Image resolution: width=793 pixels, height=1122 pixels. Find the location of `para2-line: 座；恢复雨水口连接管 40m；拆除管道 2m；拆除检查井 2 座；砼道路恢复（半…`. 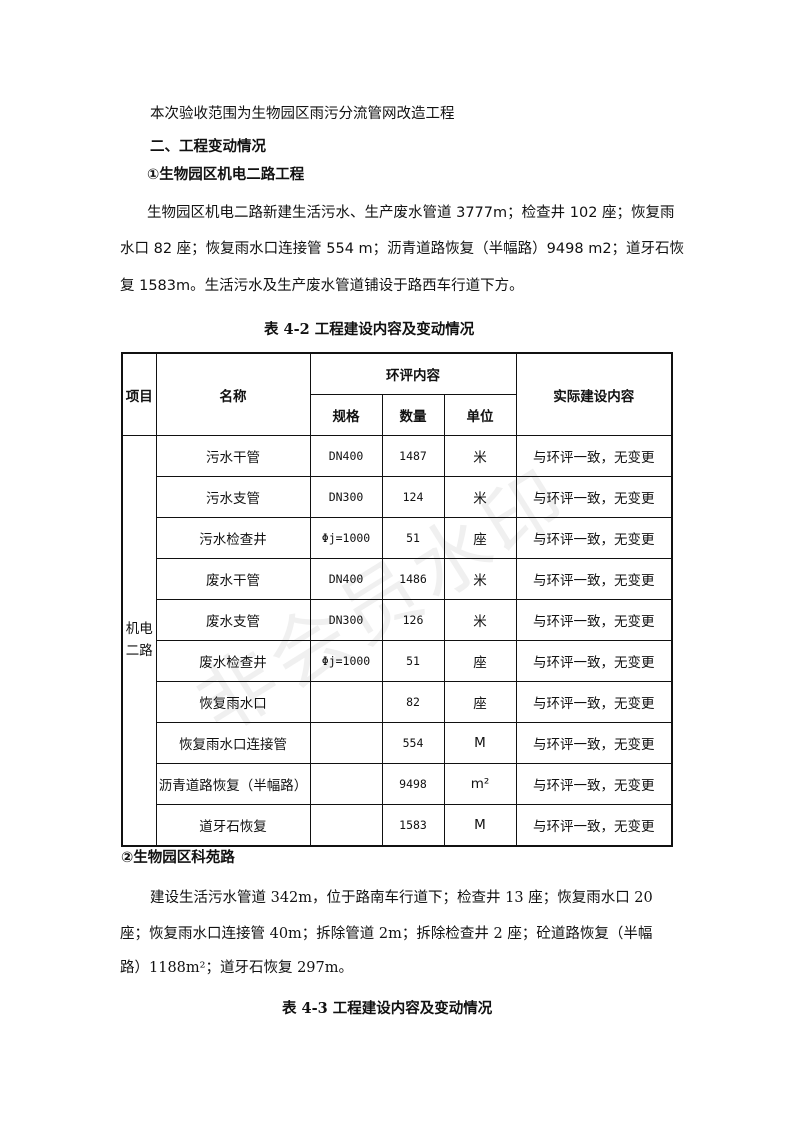

para2-line: 座；恢复雨水口连接管 40m；拆除管道 2m；拆除检查井 2 座；砼道路恢复（半… is located at coordinates (386, 934).